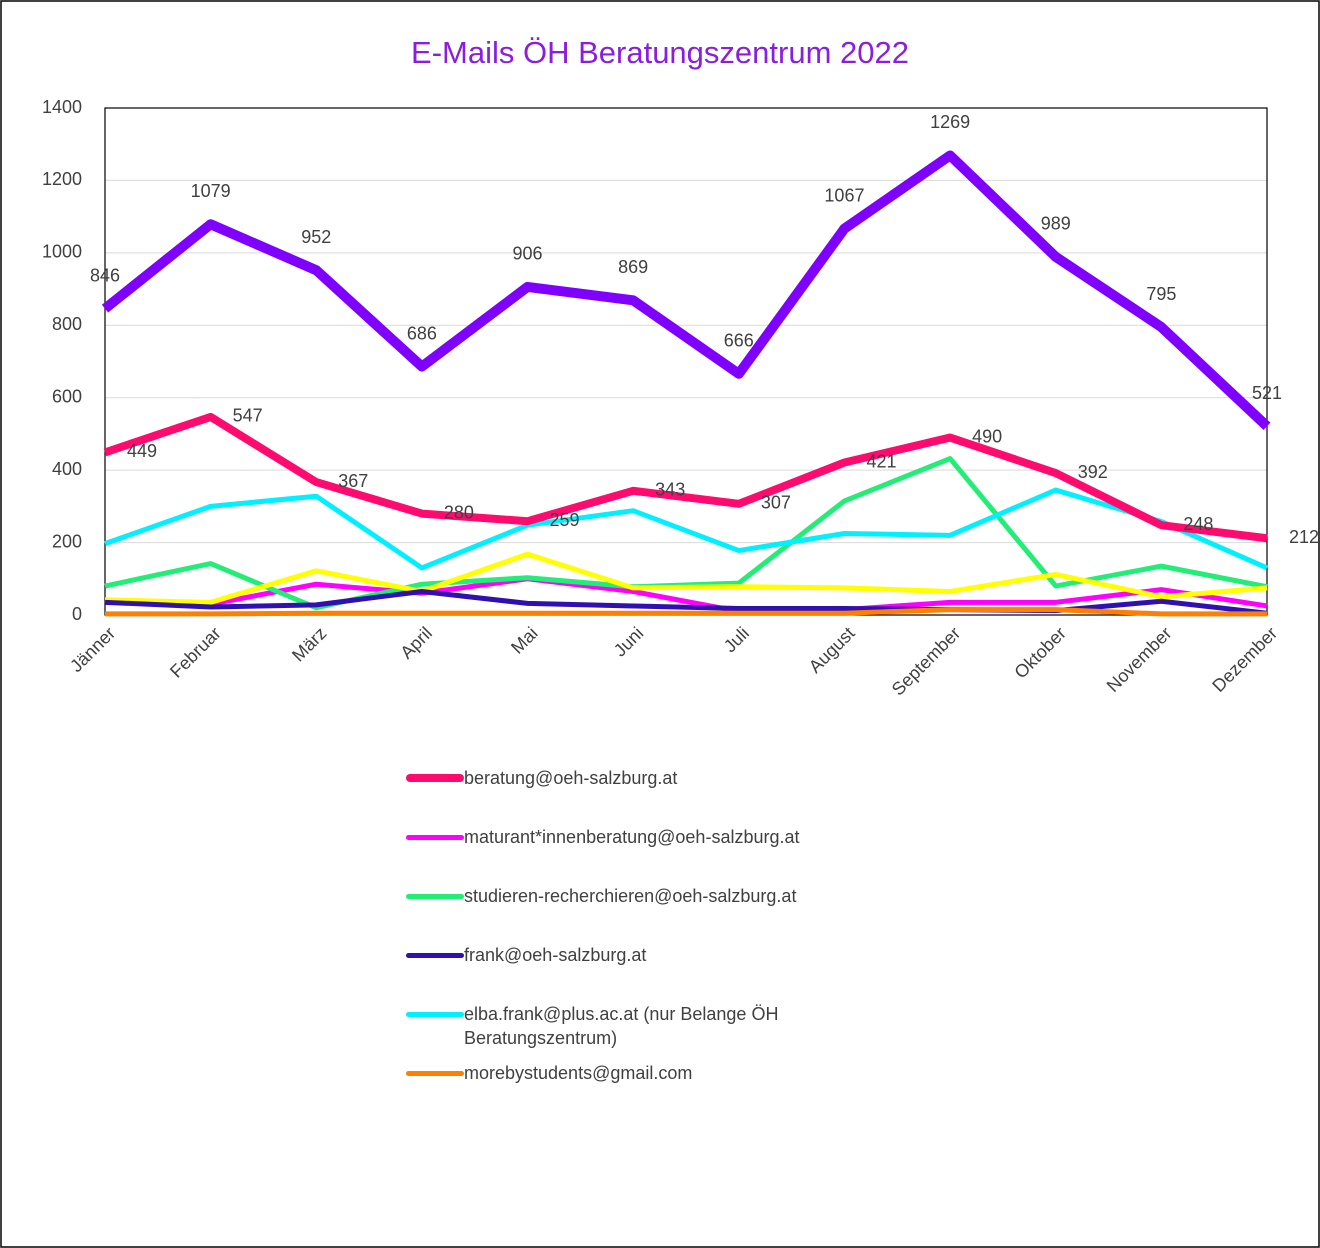  I want to click on data-label: 248, so click(1198, 524).